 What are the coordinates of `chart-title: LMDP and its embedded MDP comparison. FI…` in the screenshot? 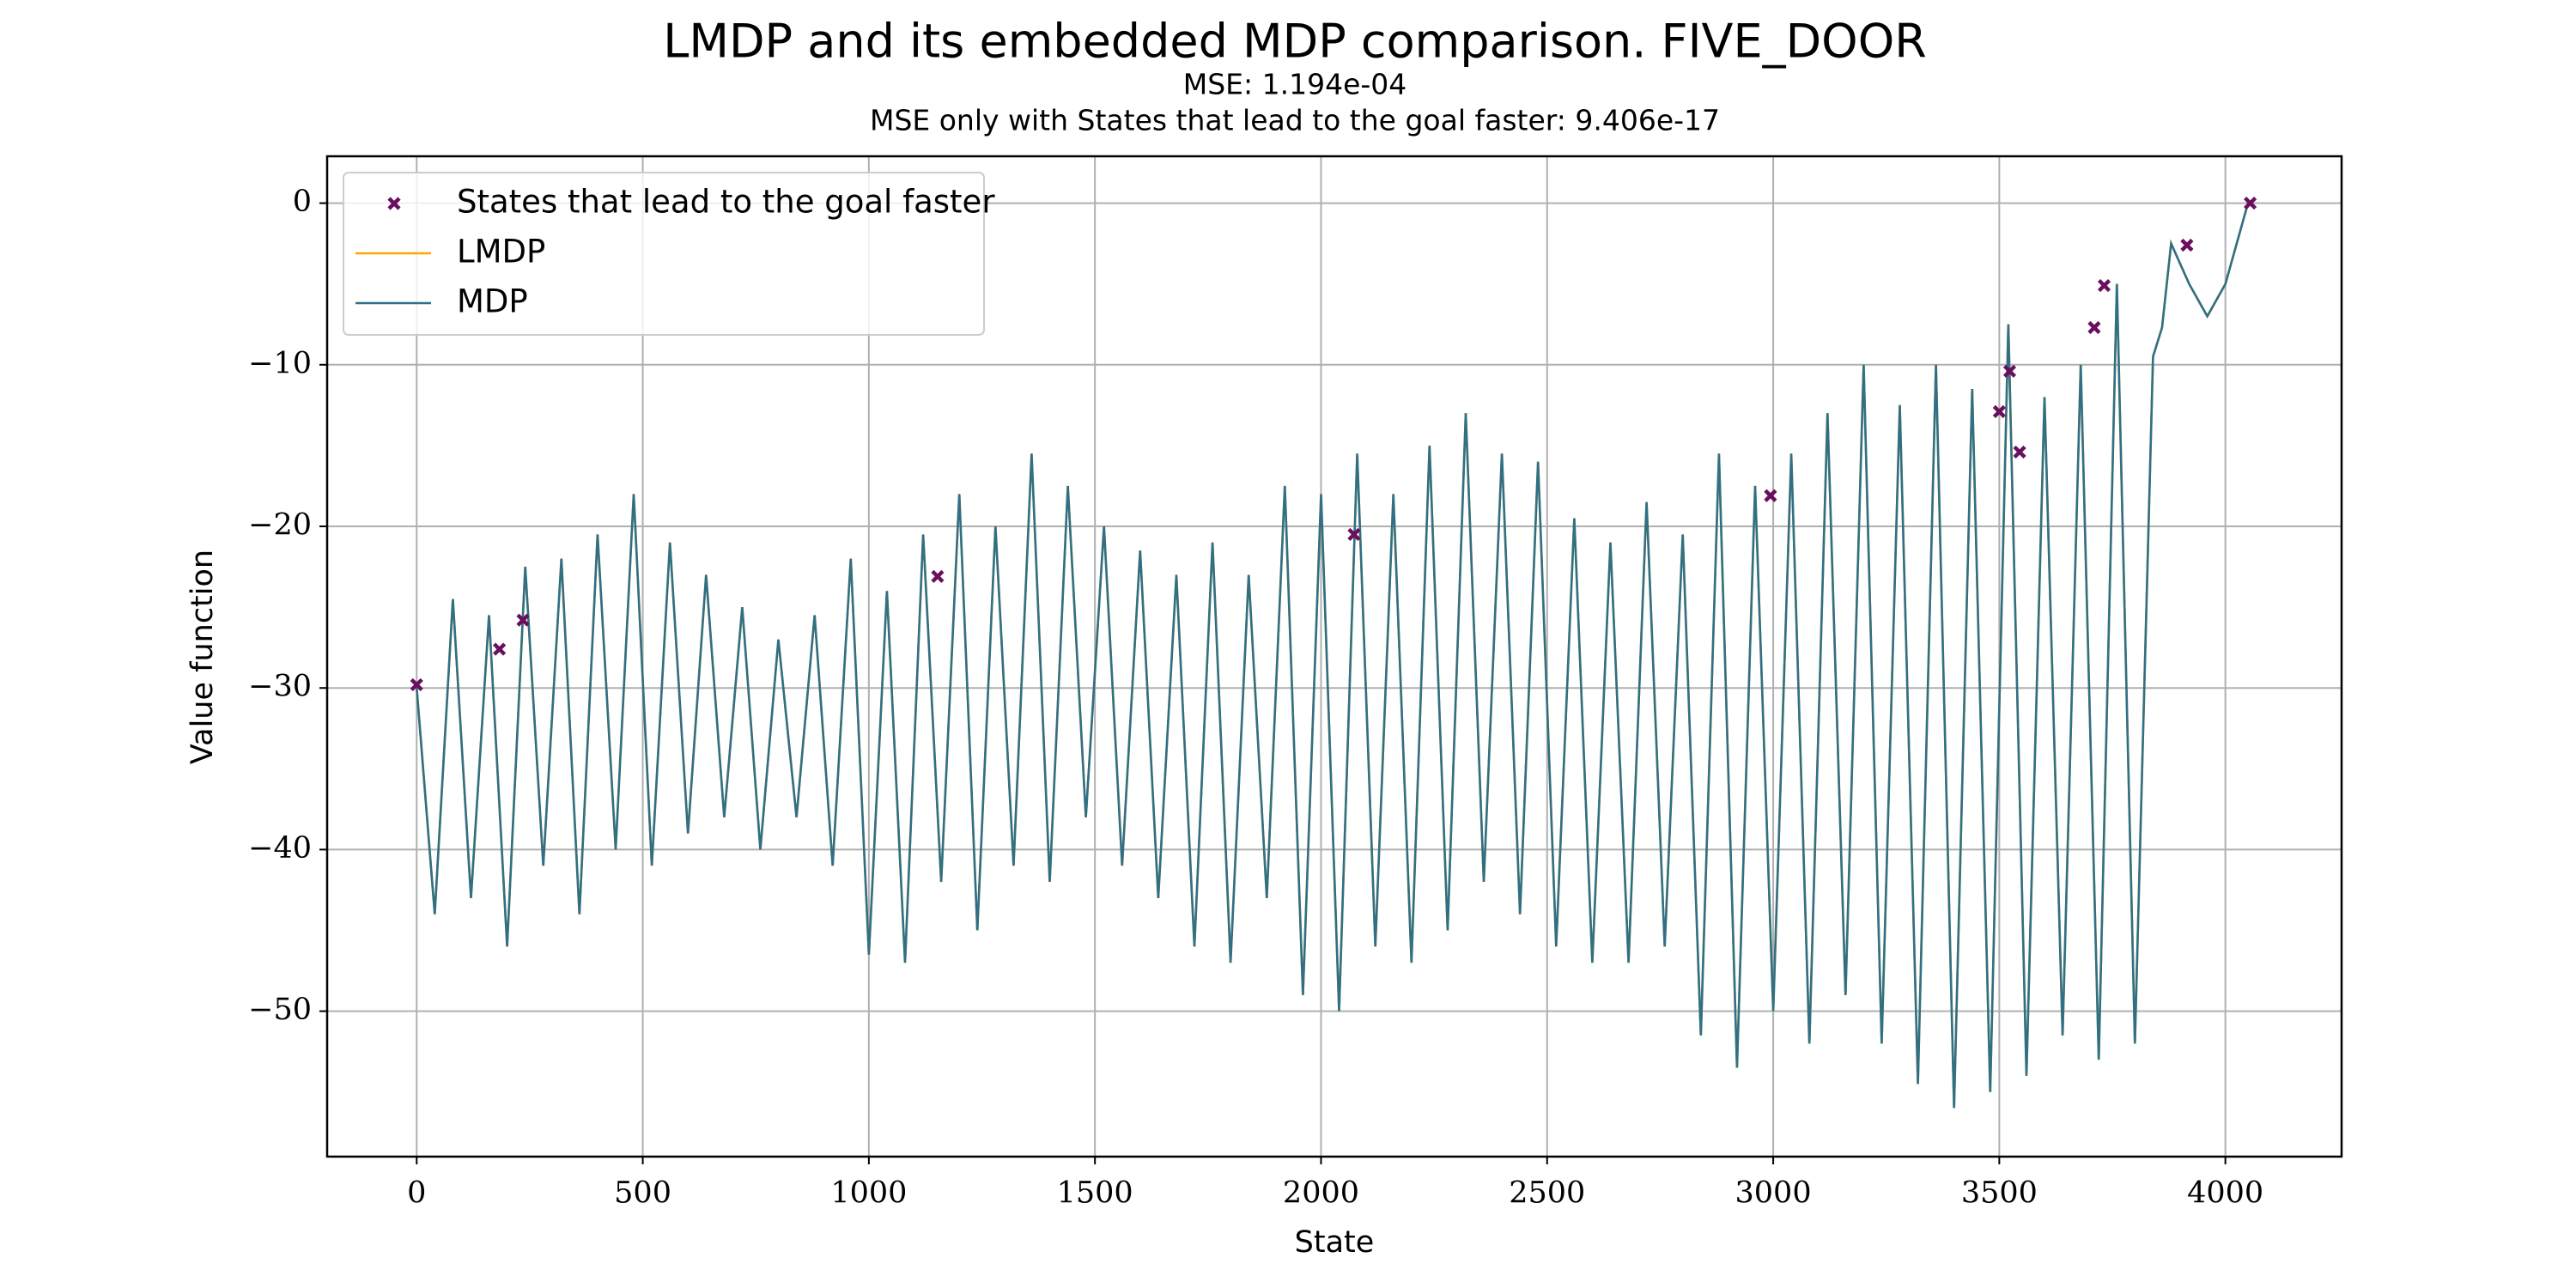 It's located at (1294, 42).